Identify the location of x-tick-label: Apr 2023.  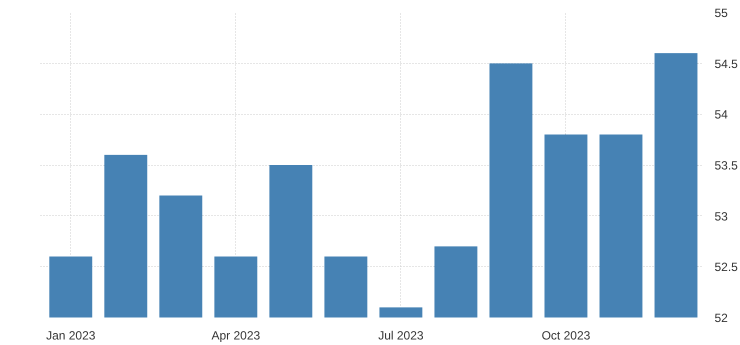
(235, 335).